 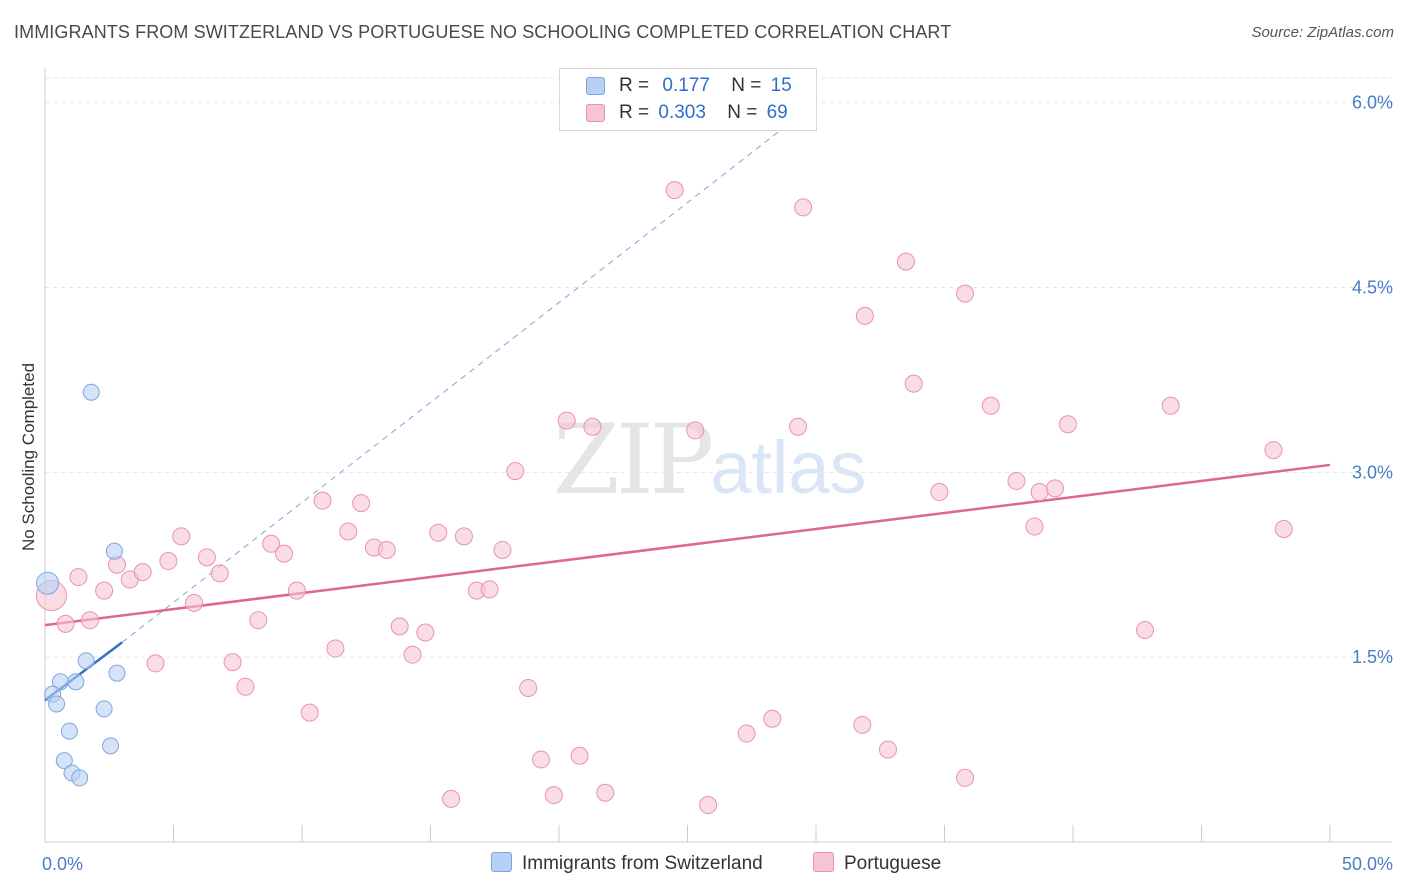 I want to click on y-tick-label: 1.5%, so click(x=1372, y=657).